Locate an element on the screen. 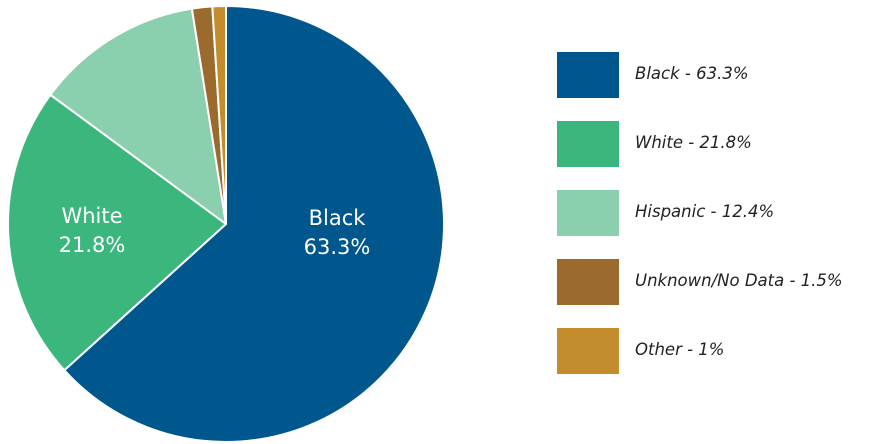 The height and width of the screenshot is (444, 875). legend-item-white: White - 21.8% is located at coordinates (716, 144).